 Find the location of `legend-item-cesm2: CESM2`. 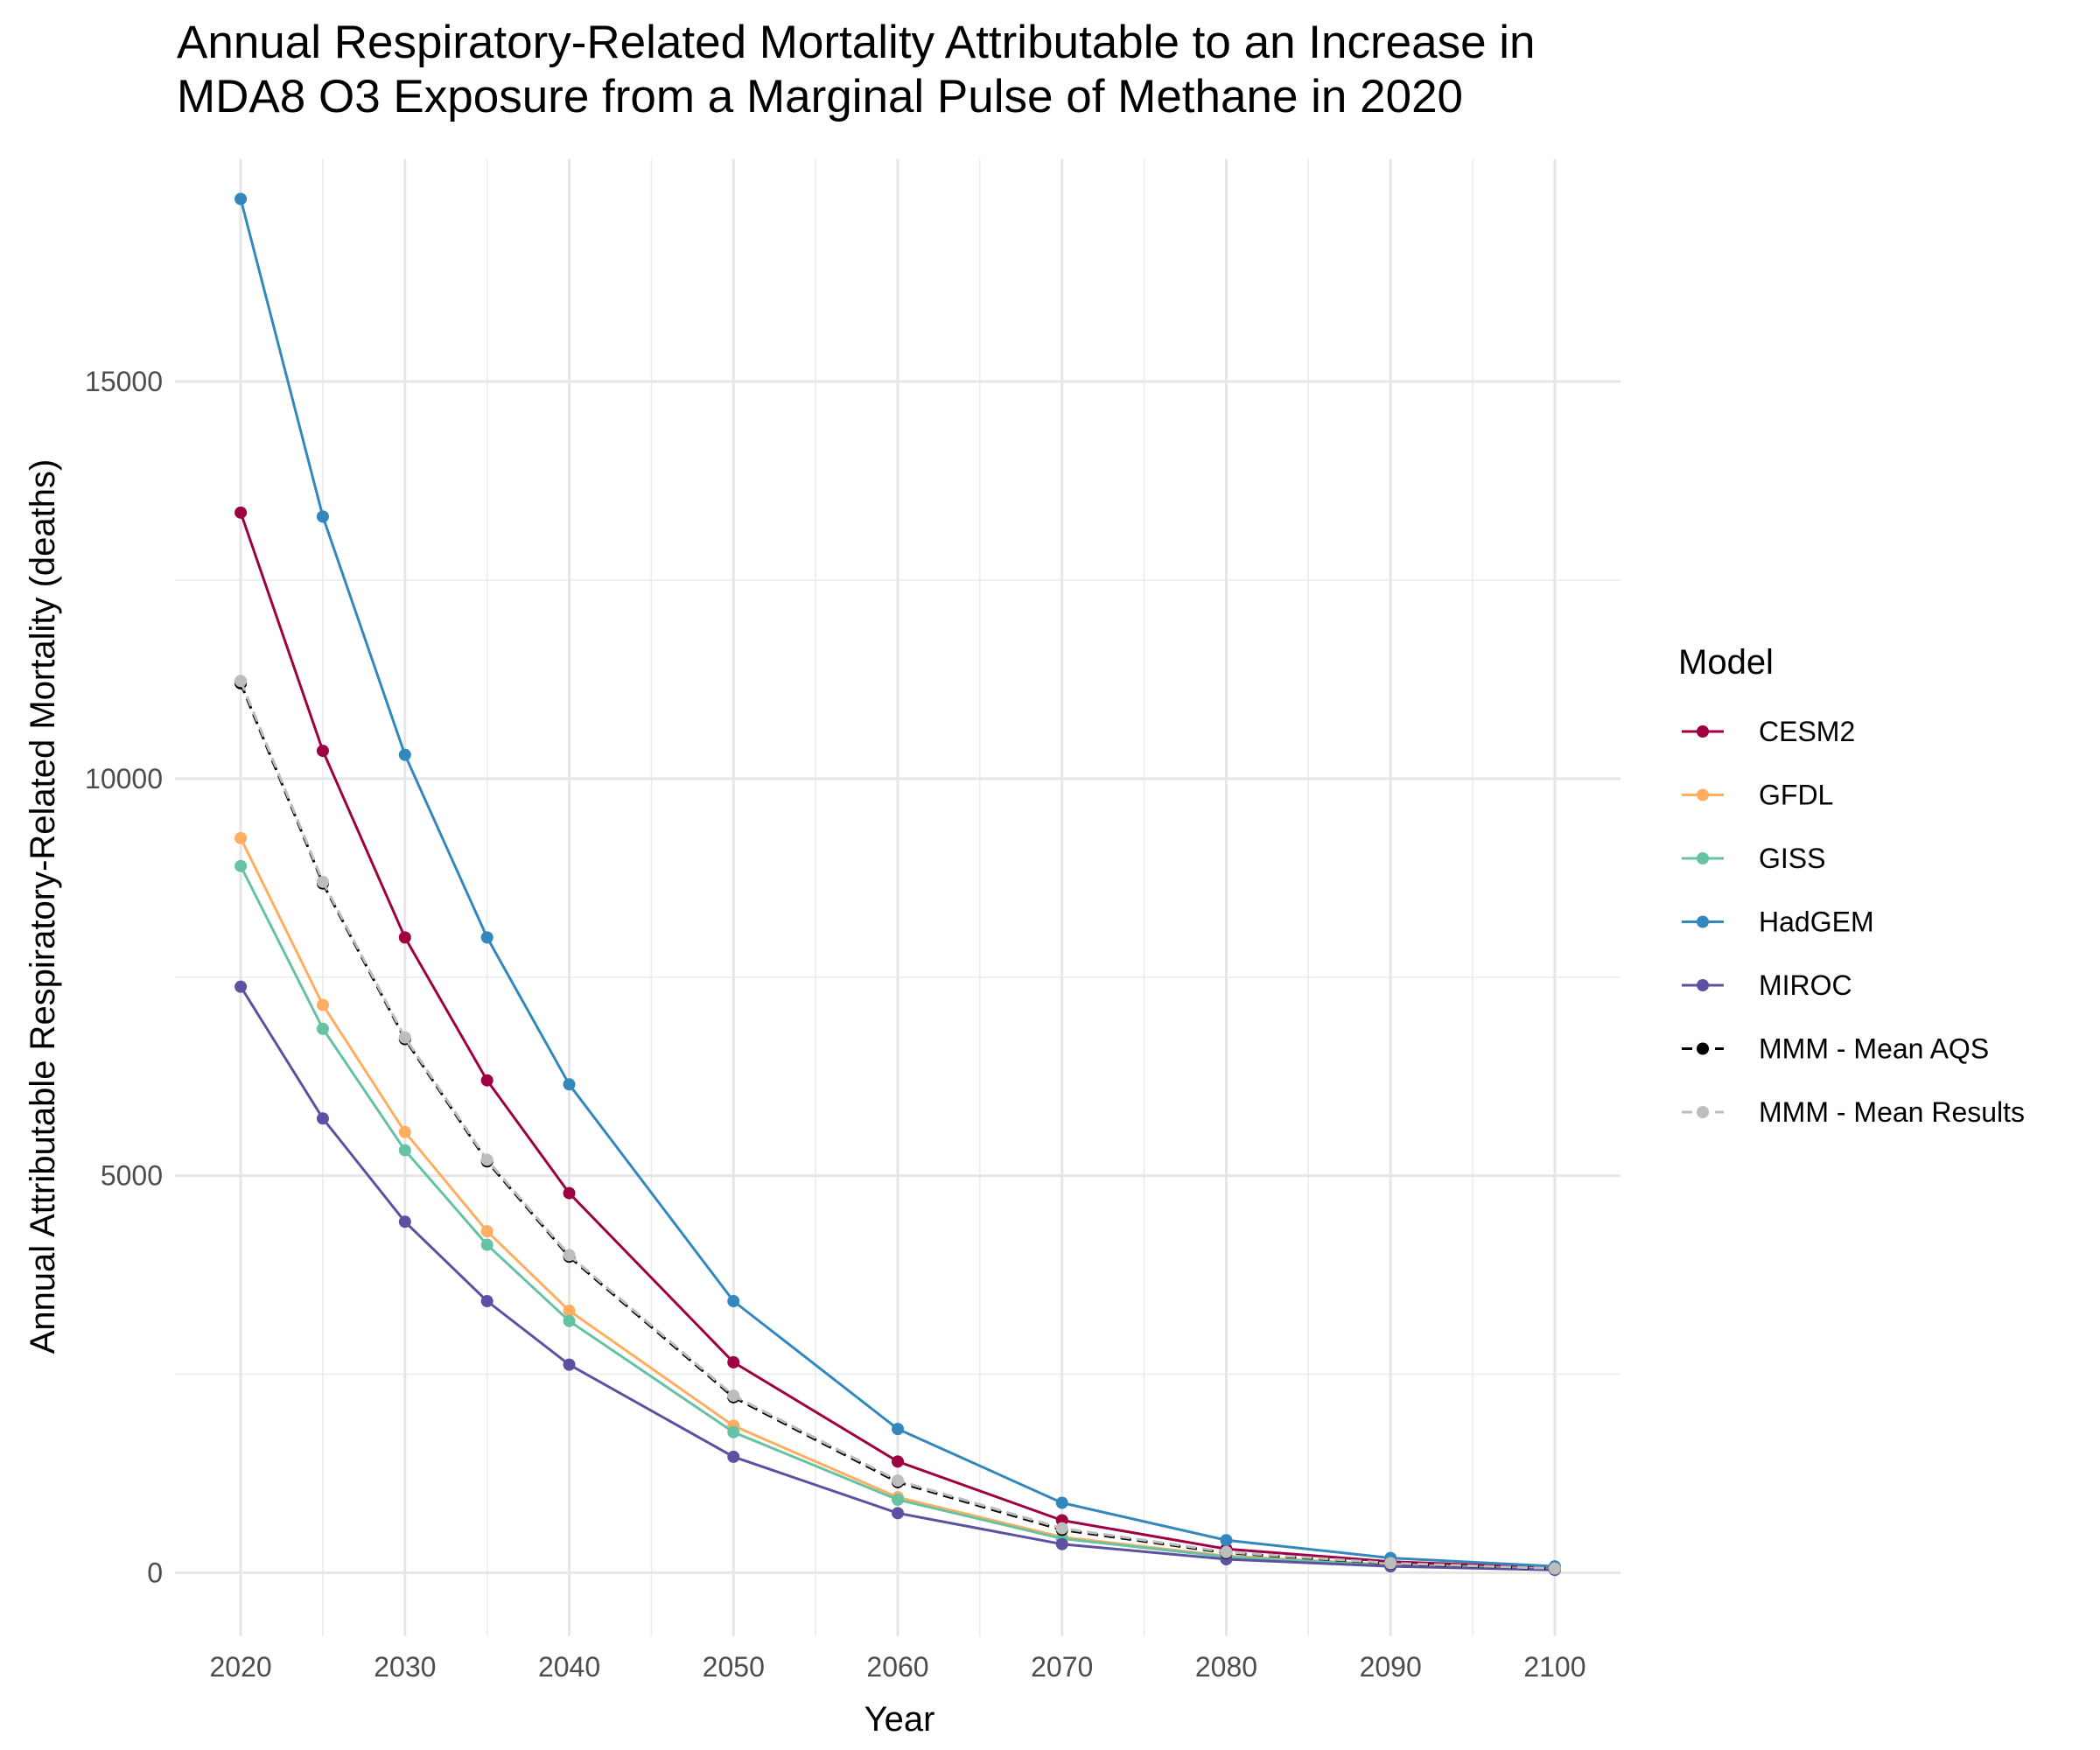

legend-item-cesm2: CESM2 is located at coordinates (1768, 731).